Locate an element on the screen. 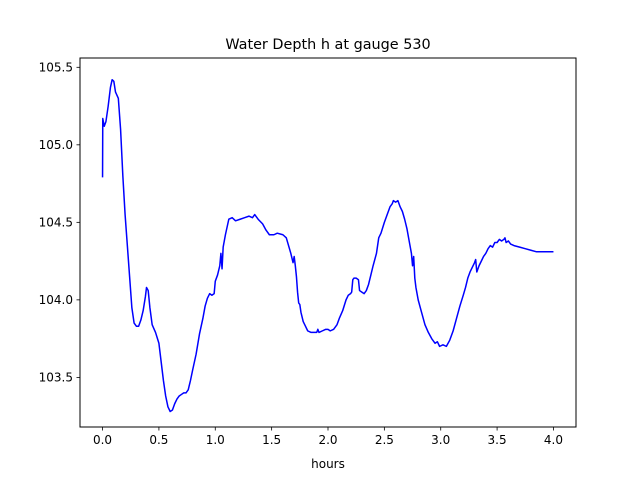 The height and width of the screenshot is (480, 640). y-tick-label: 104.5 is located at coordinates (56, 223).